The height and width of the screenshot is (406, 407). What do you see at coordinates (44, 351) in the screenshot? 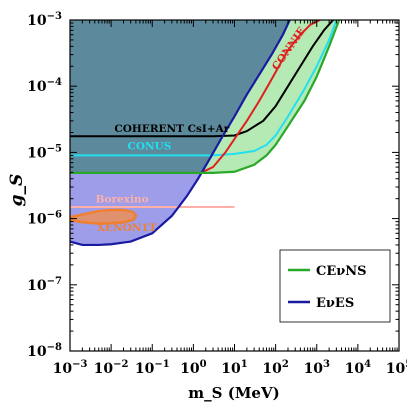
I see `y-tick-label: 10⁻⁸` at bounding box center [44, 351].